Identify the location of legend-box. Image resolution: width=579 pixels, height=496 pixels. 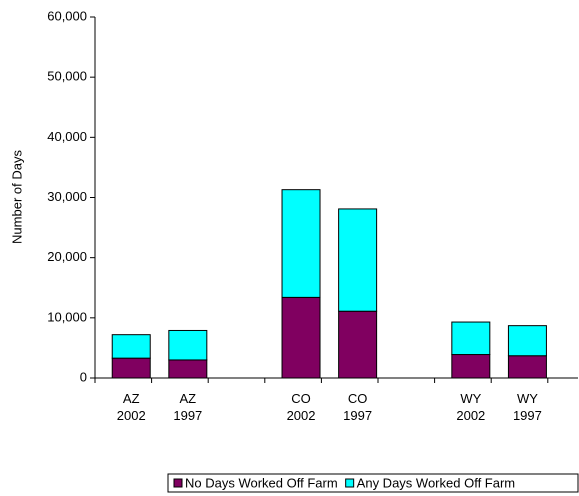
(373, 483).